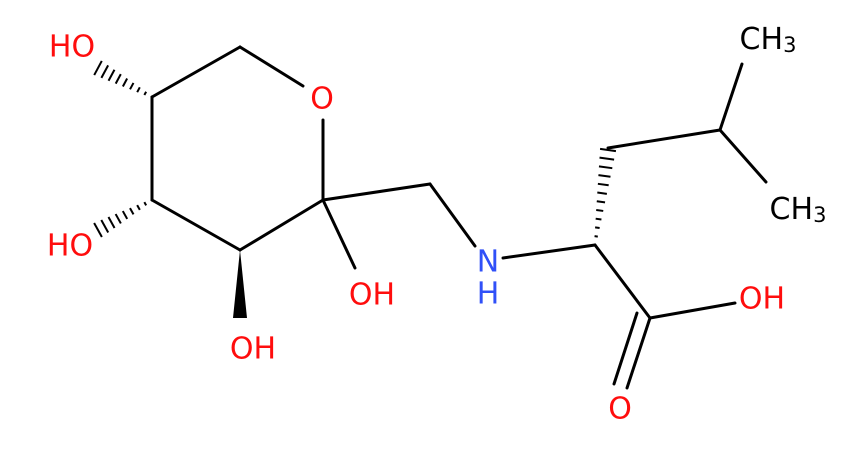 Image resolution: width=867 pixels, height=449 pixels. I want to click on atom-label: H, so click(488, 294).